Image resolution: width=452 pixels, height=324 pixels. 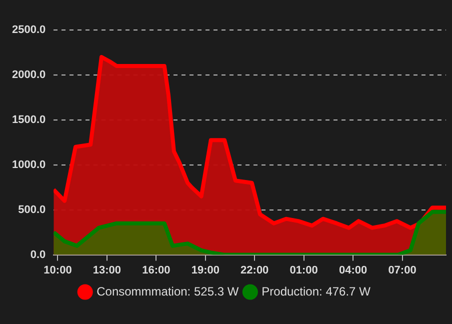 What do you see at coordinates (29, 164) in the screenshot?
I see `y-tick-label: 1000.0` at bounding box center [29, 164].